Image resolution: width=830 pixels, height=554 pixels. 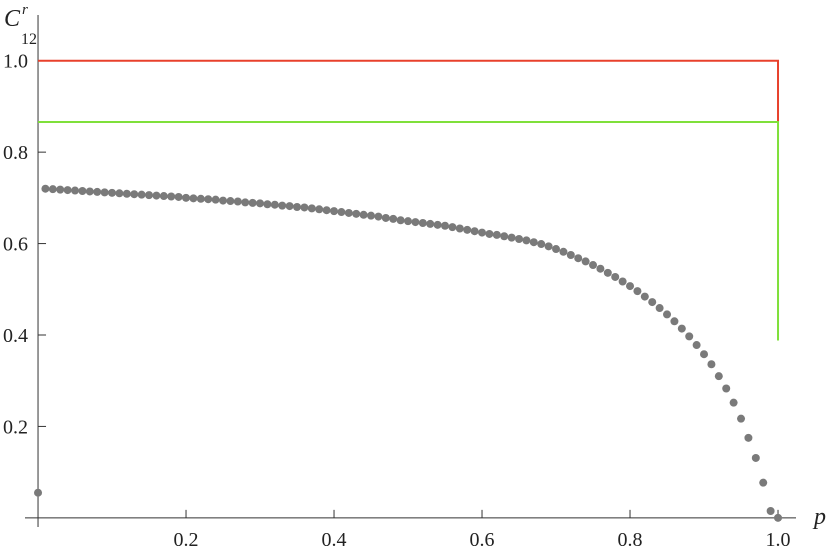 I want to click on y-tick-label: 0.4, so click(x=15, y=336).